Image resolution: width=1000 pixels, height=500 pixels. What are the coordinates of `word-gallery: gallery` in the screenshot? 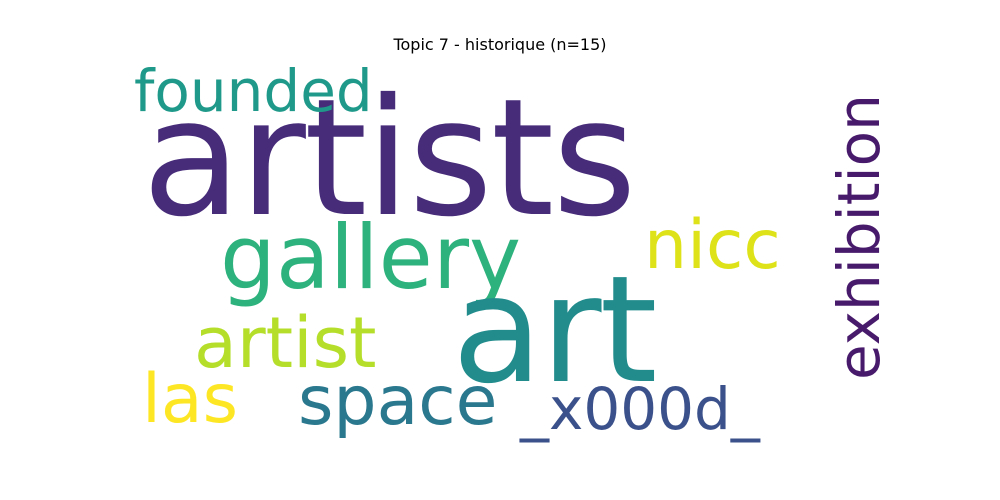 It's located at (371, 257).